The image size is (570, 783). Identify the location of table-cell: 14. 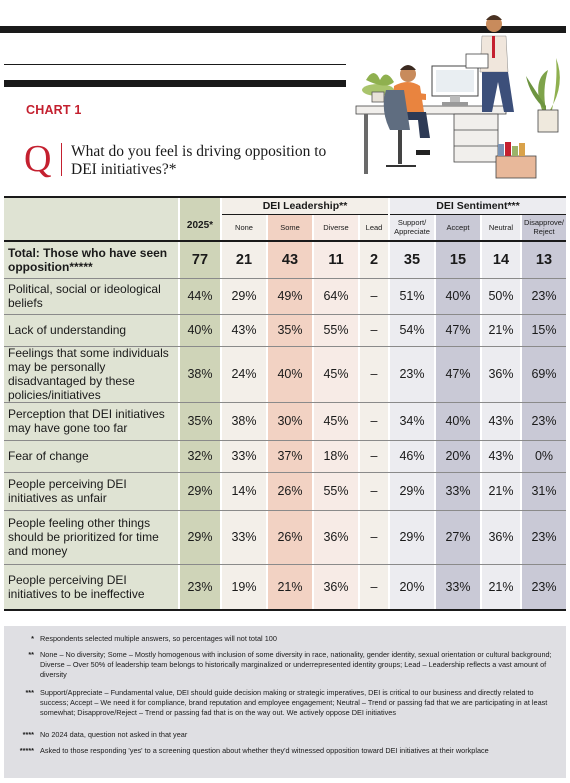
(501, 260).